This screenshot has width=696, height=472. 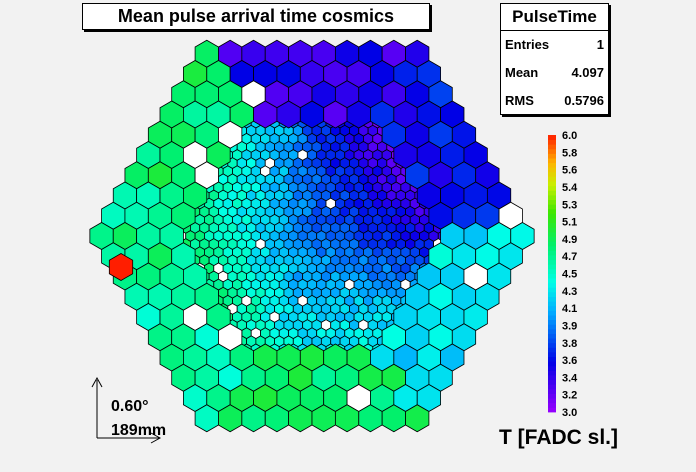 What do you see at coordinates (569, 396) in the screenshot?
I see `palette-tick-label: 3.2` at bounding box center [569, 396].